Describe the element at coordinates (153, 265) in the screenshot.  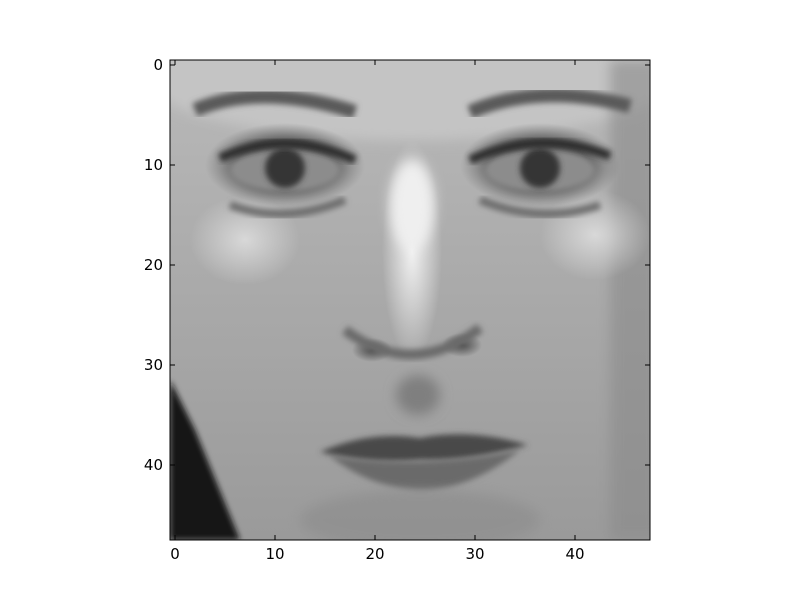
I see `y-tick-label: 20` at that location.